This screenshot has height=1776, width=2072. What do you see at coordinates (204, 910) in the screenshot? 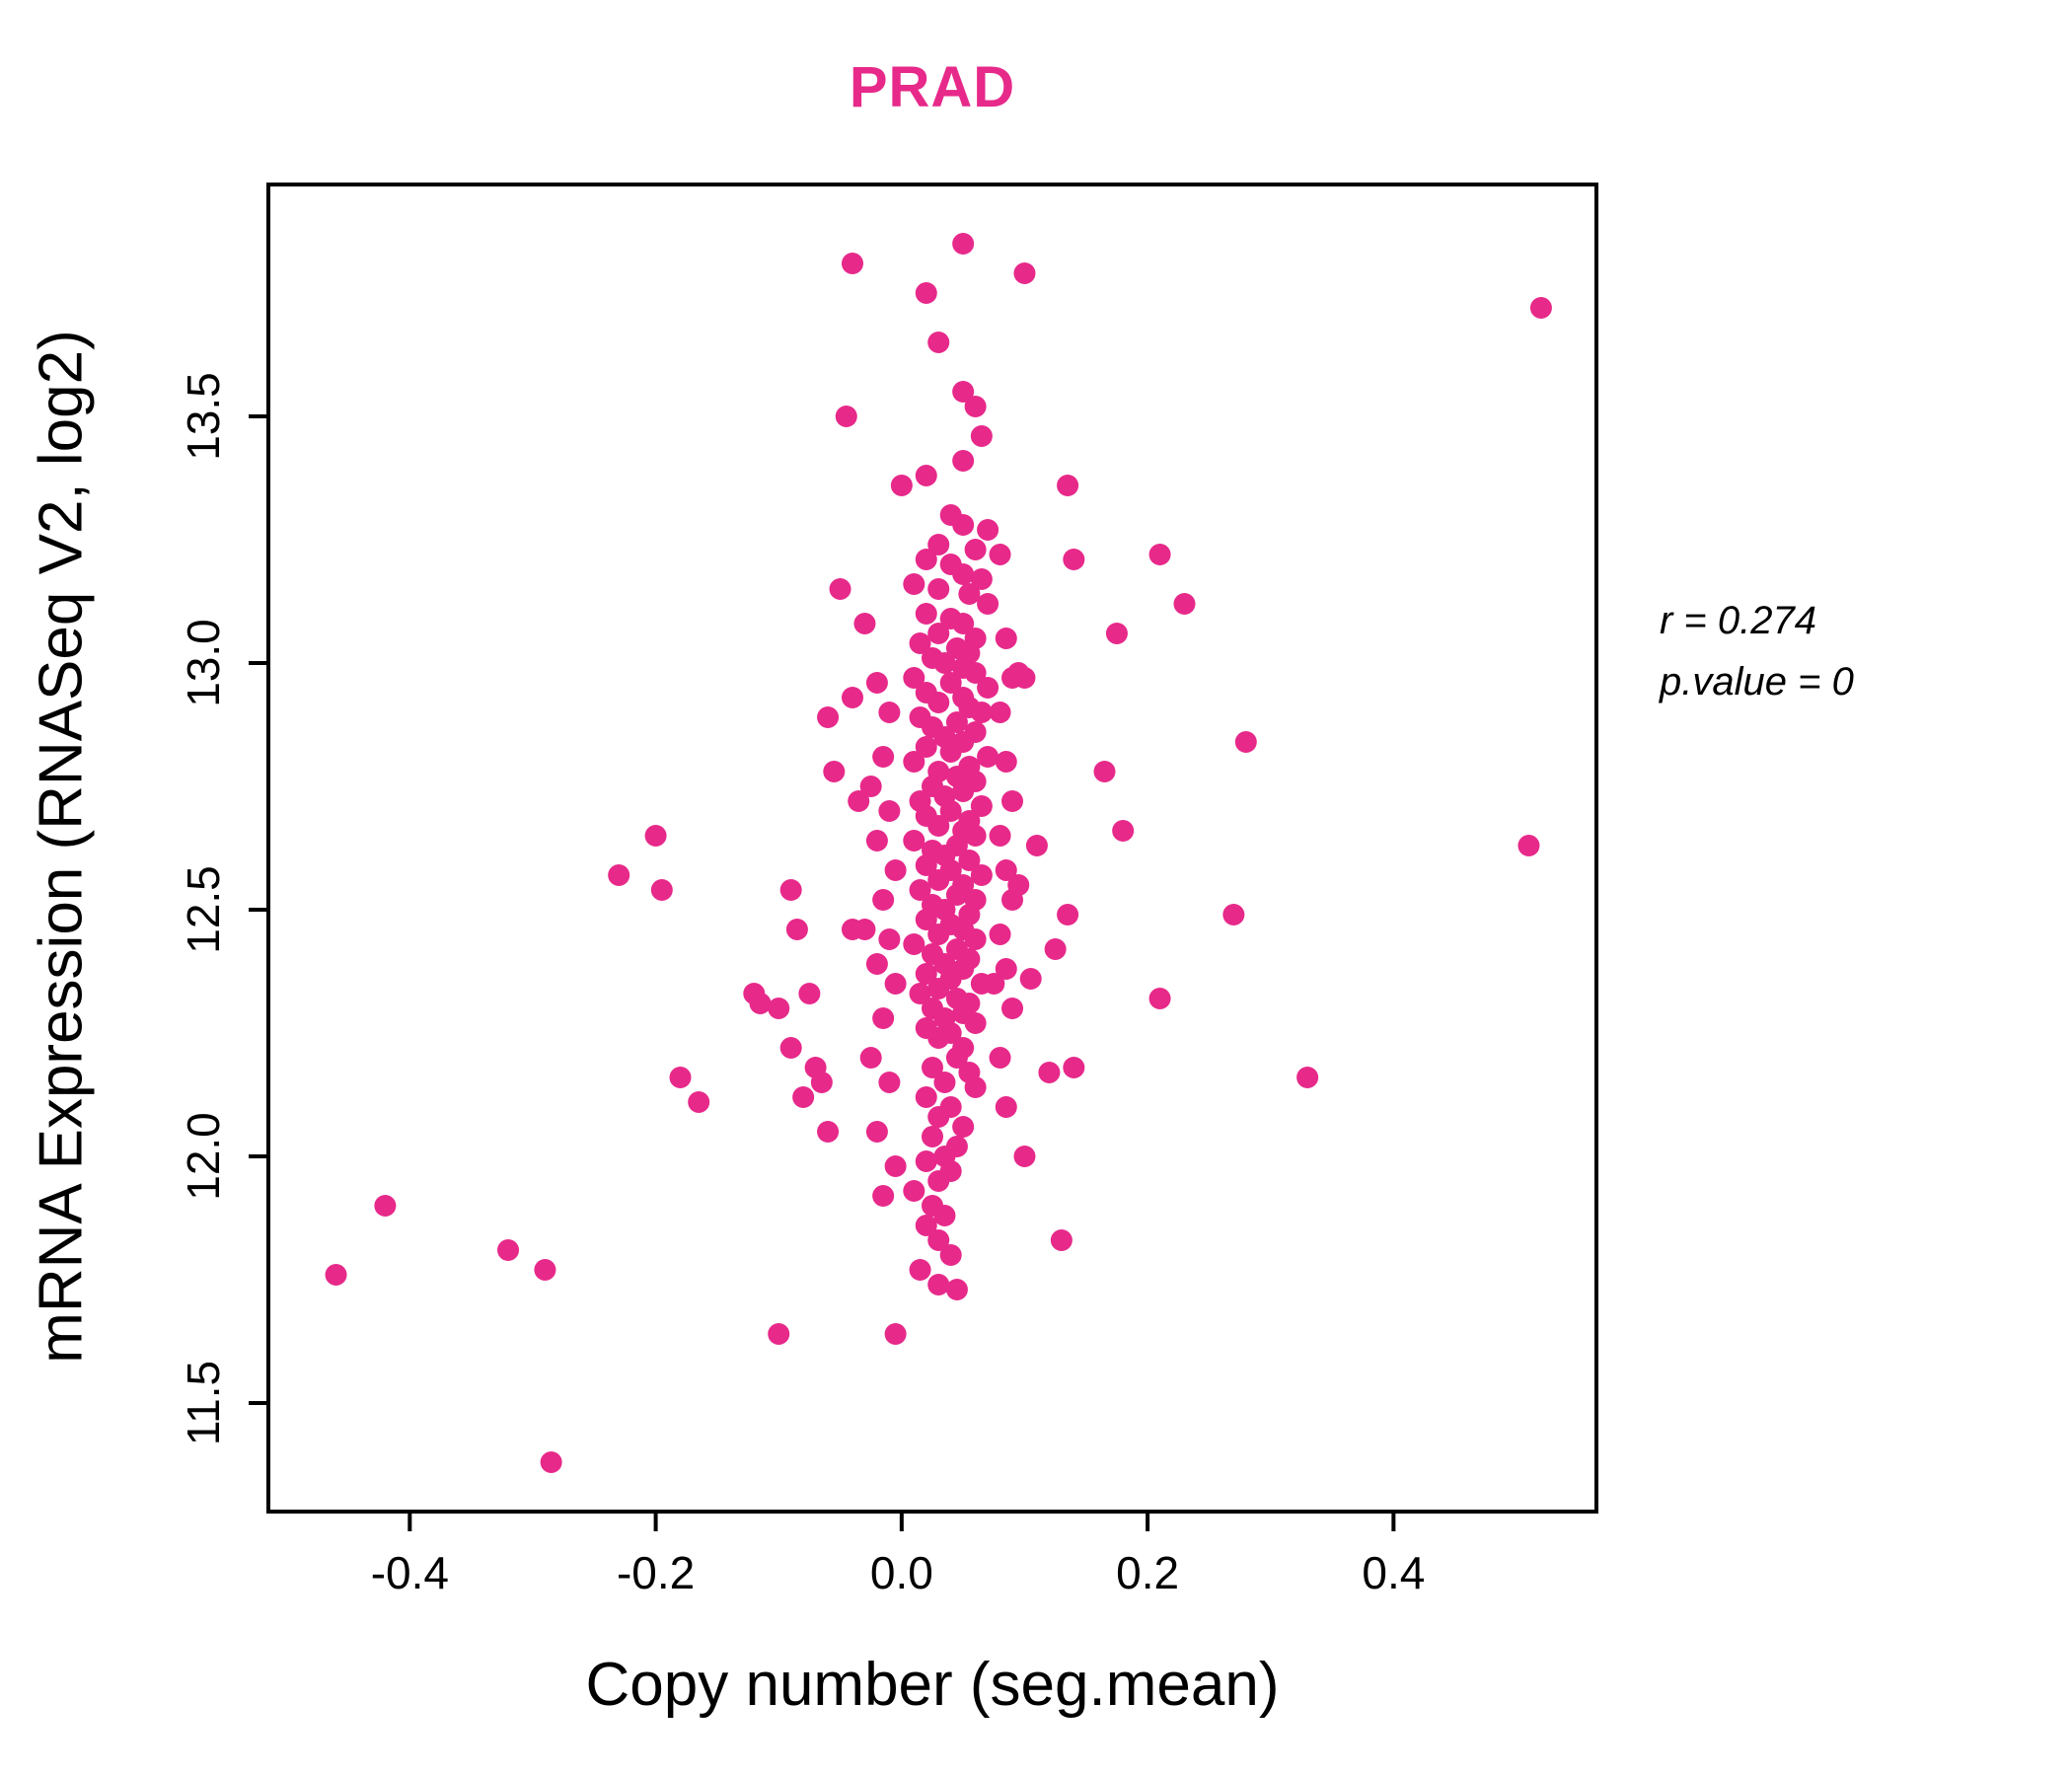
I see `y-axis-tick-label: 12.5` at bounding box center [204, 910].